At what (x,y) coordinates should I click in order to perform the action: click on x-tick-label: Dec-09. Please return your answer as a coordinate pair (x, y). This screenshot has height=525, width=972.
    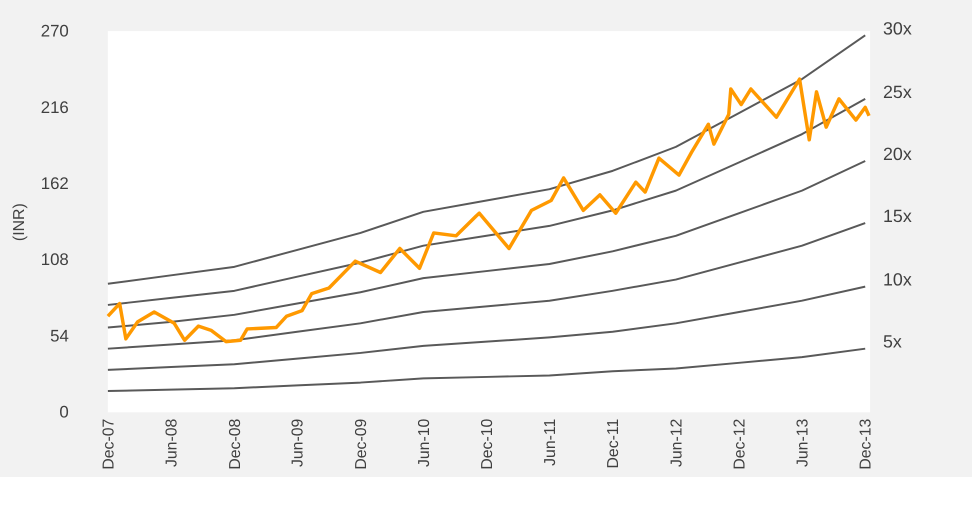
    Looking at the image, I should click on (361, 444).